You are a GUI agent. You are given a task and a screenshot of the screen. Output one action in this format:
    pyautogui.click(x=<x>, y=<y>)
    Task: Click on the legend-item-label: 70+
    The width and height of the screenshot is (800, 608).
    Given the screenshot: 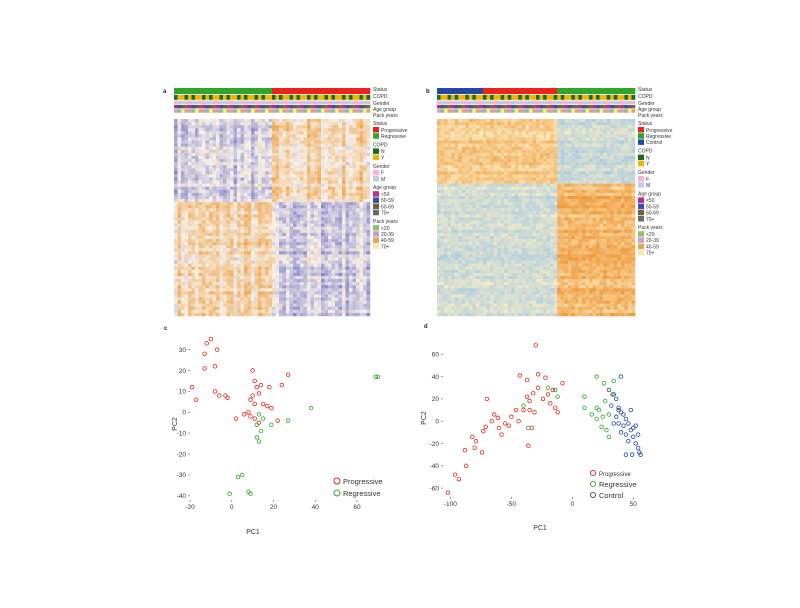 What is the action you would take?
    pyautogui.click(x=385, y=214)
    